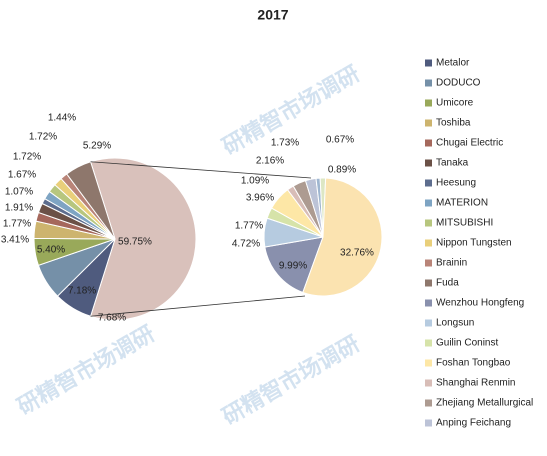  What do you see at coordinates (453, 123) in the screenshot?
I see `legend-label: Toshiba` at bounding box center [453, 123].